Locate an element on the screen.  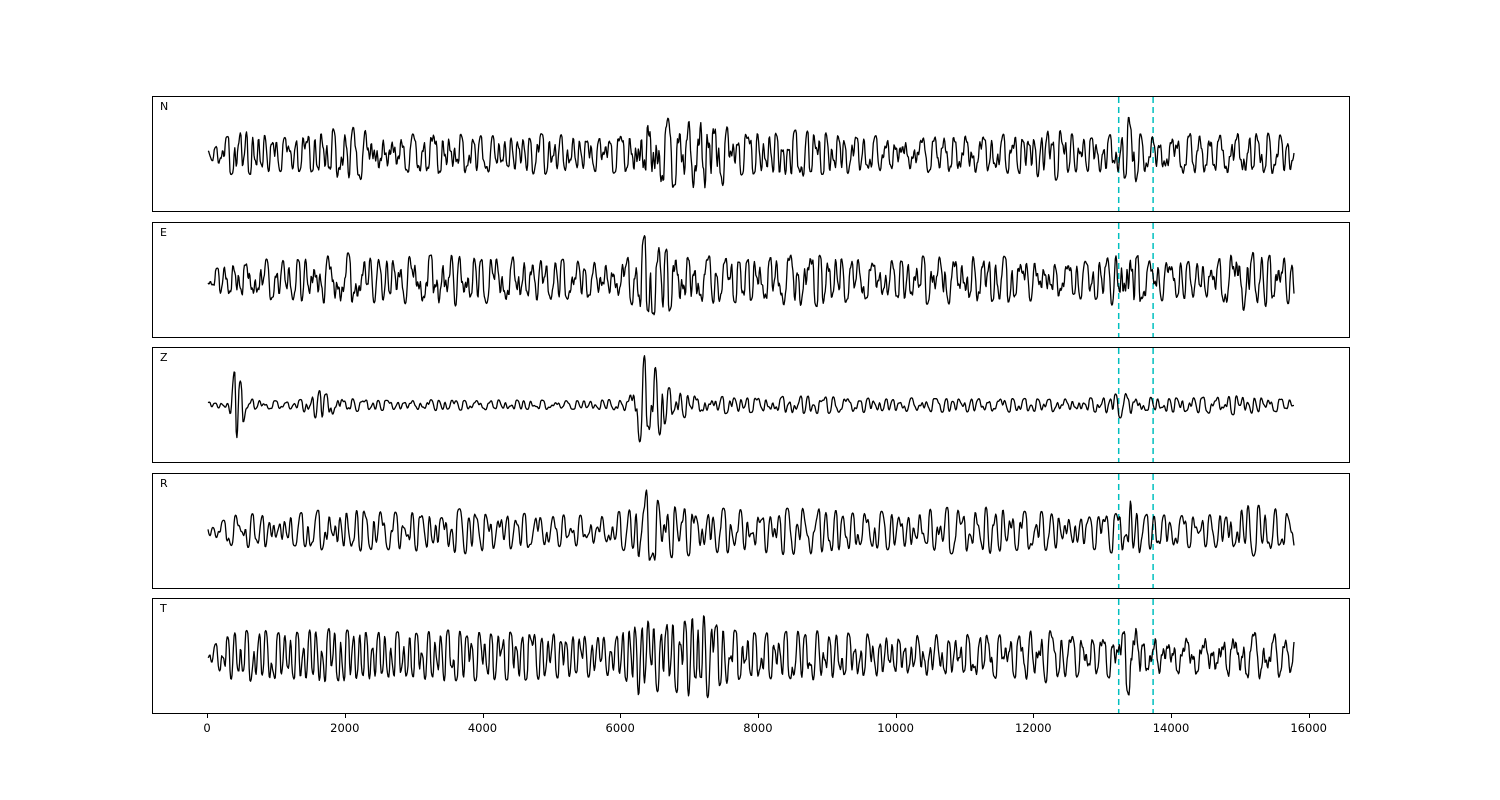
x-tick-label: 8000 is located at coordinates (758, 728).